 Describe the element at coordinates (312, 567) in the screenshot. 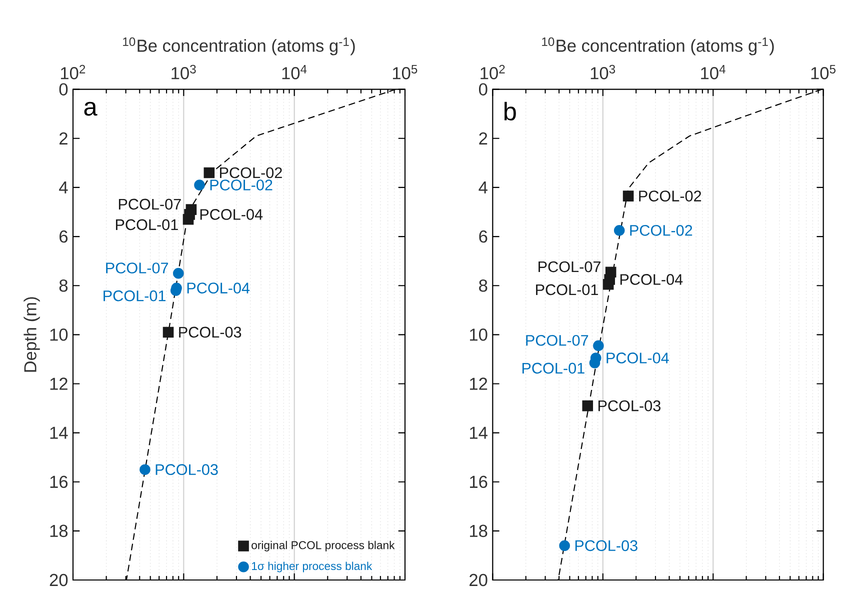

I see `legend-label: 1σ higher process blank` at that location.